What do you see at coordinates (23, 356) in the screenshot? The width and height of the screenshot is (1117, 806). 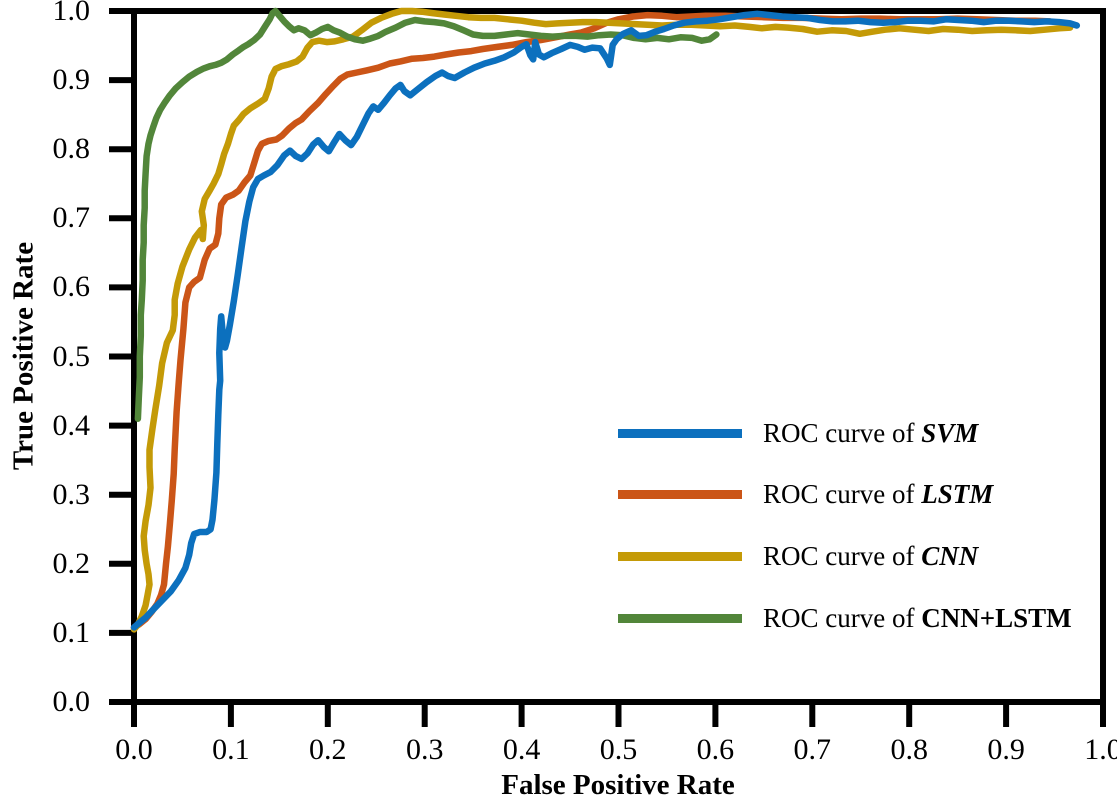 I see `y-axis-title: True Positive Rate` at bounding box center [23, 356].